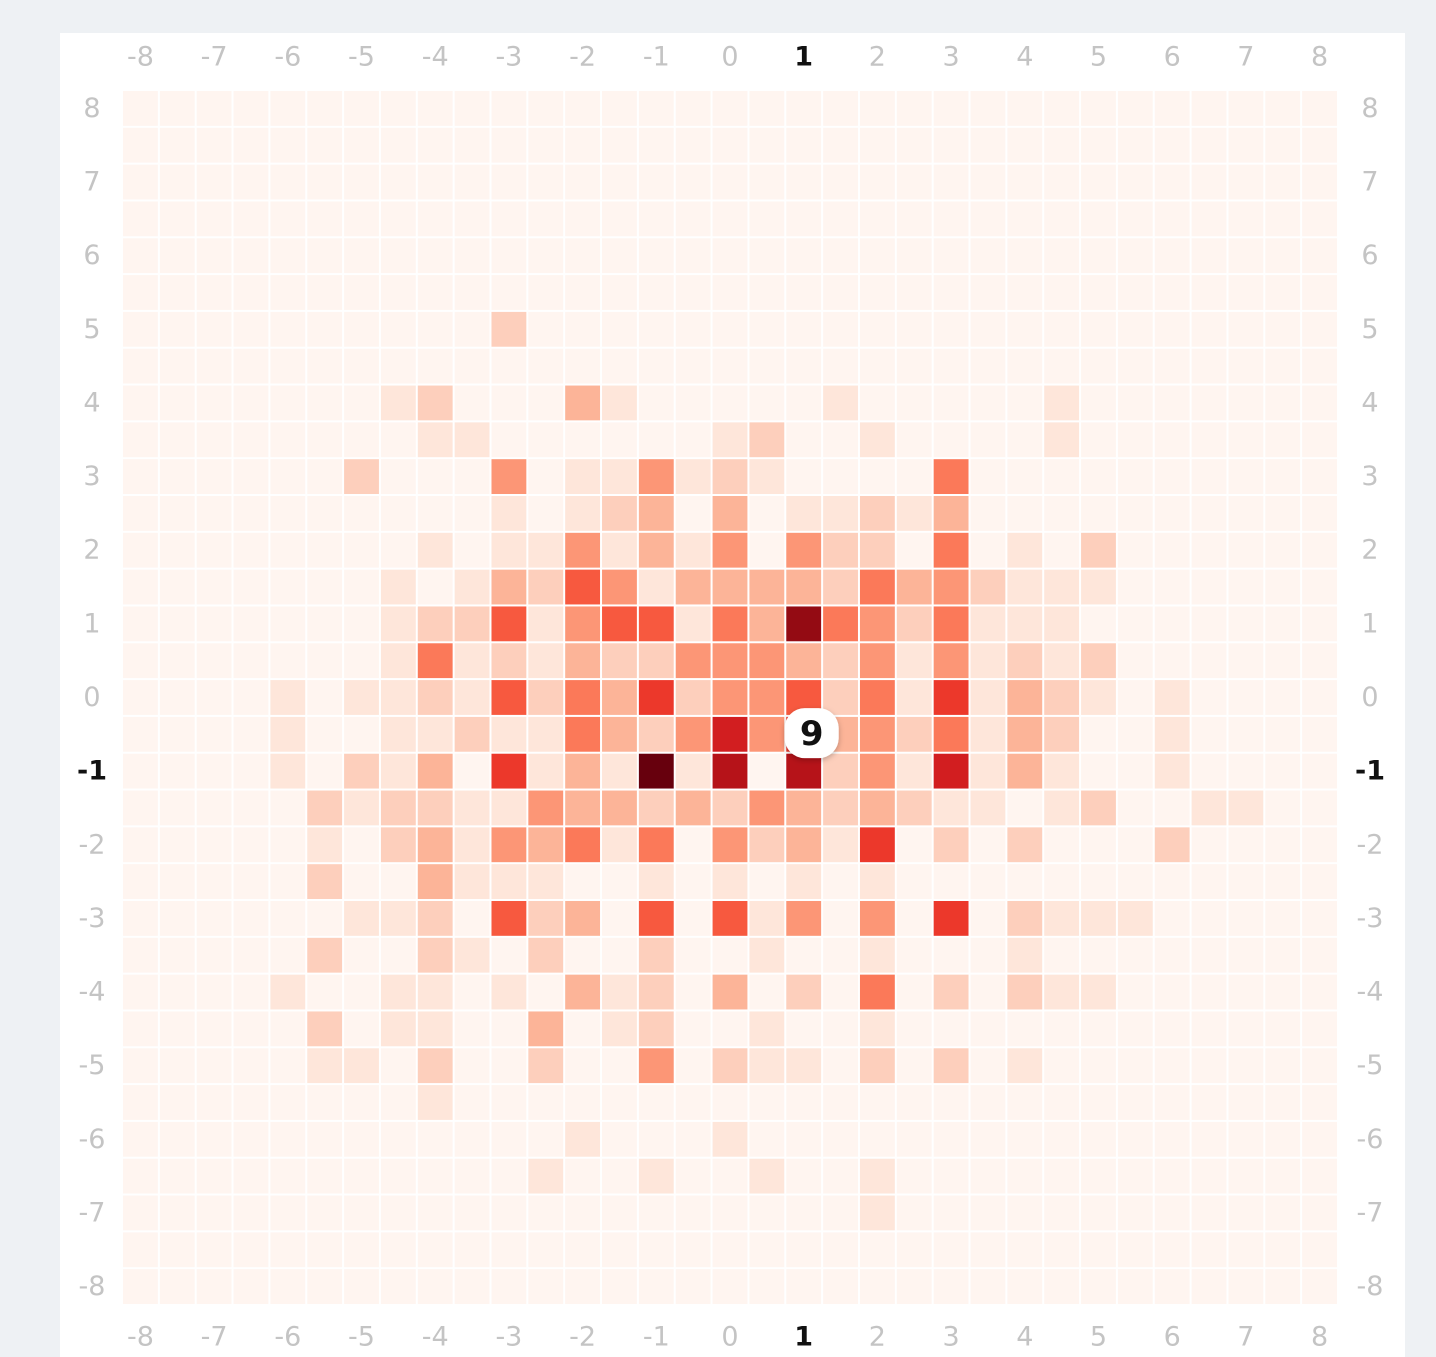 The image size is (1436, 1357). Describe the element at coordinates (91, 329) in the screenshot. I see `y-tick-label: 5` at that location.